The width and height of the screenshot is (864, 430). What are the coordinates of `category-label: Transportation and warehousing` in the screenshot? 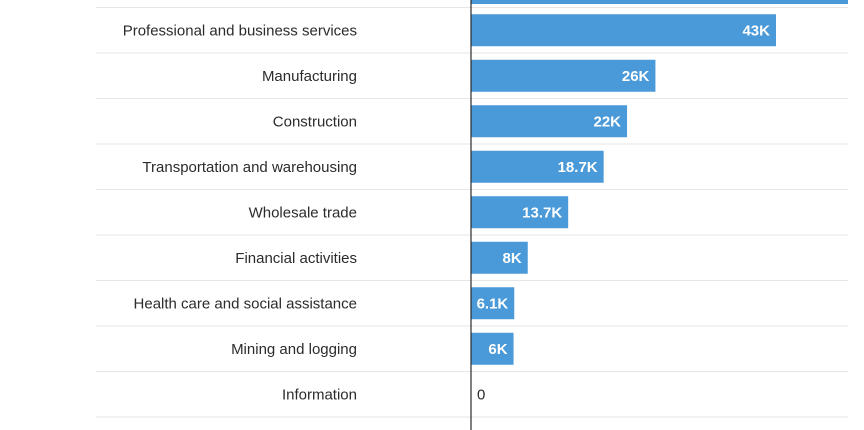 It's located at (249, 167).